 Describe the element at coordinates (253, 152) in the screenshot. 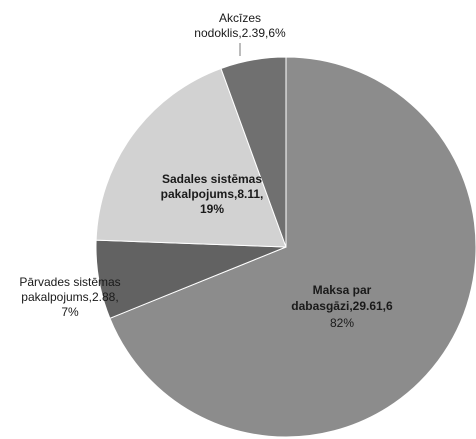

I see `slice-akcizes` at that location.